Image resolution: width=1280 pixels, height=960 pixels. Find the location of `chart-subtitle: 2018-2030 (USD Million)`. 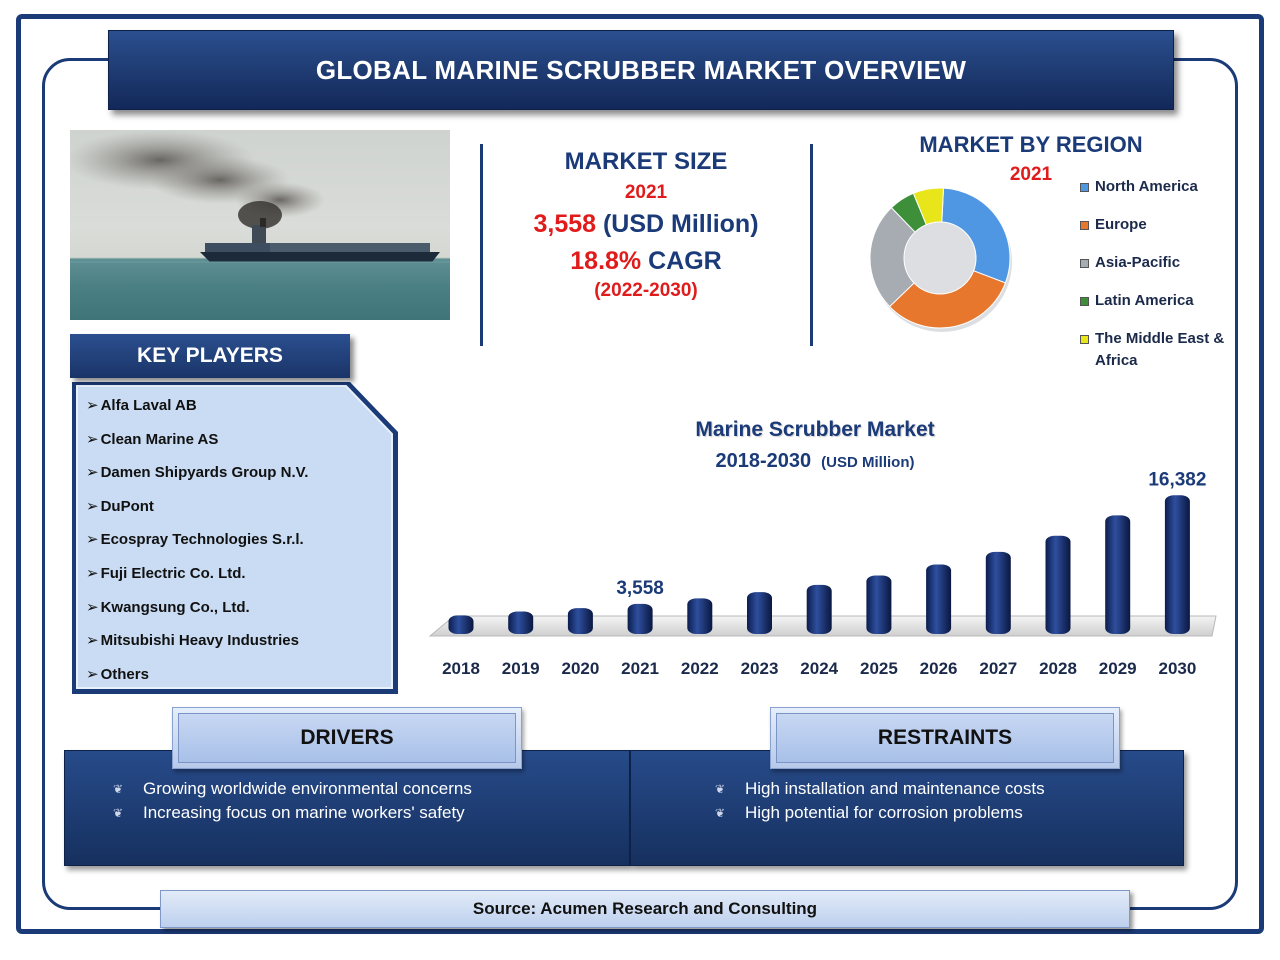

chart-subtitle: 2018-2030 (USD Million) is located at coordinates (815, 461).